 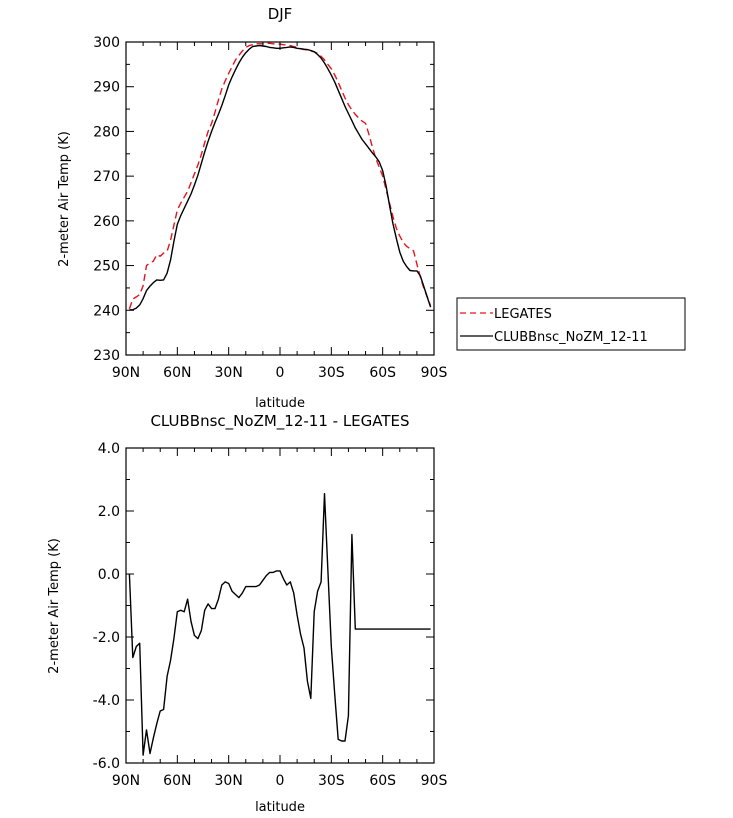 I want to click on series-line-legates, so click(x=280, y=176).